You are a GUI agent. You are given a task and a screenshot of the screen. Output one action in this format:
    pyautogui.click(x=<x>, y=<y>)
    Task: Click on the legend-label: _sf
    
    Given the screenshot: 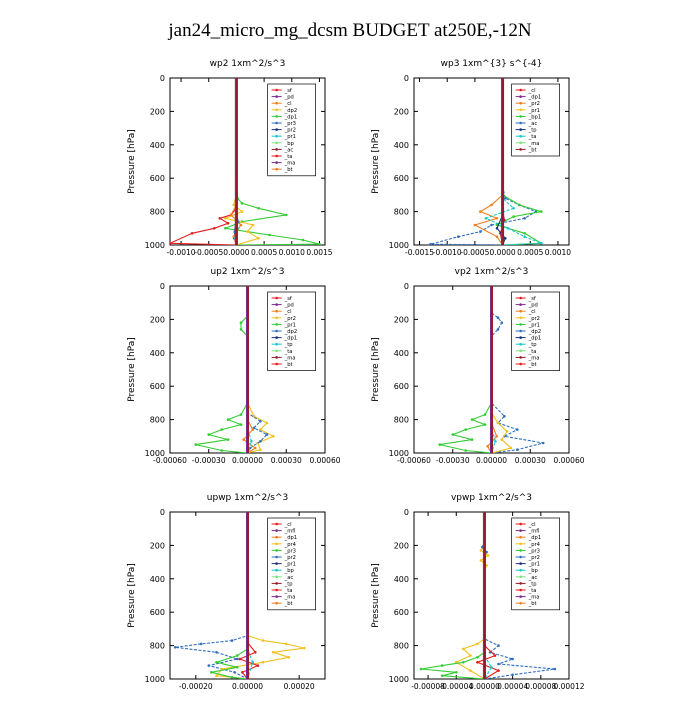 What is the action you would take?
    pyautogui.click(x=288, y=299)
    